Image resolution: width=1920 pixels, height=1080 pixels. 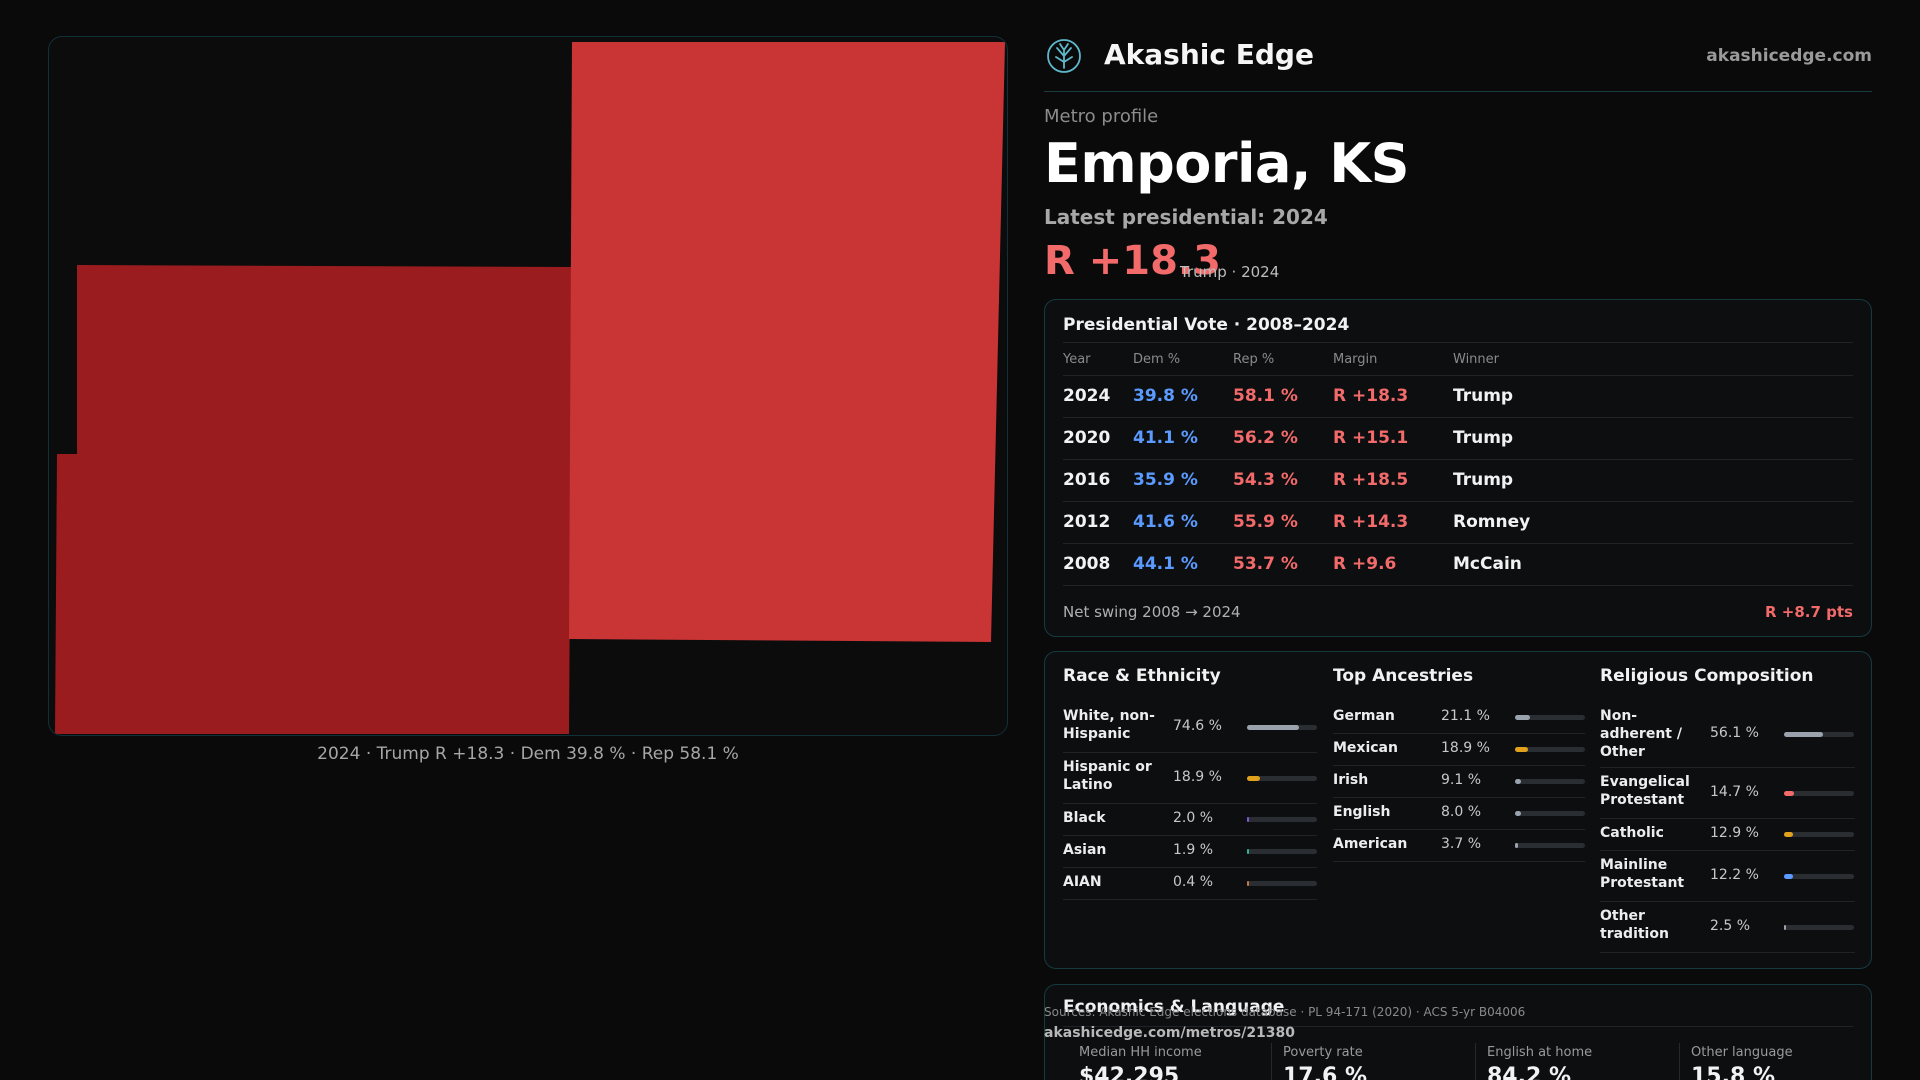 I want to click on economics-stat-value: 15.8 %, so click(x=1733, y=1072).